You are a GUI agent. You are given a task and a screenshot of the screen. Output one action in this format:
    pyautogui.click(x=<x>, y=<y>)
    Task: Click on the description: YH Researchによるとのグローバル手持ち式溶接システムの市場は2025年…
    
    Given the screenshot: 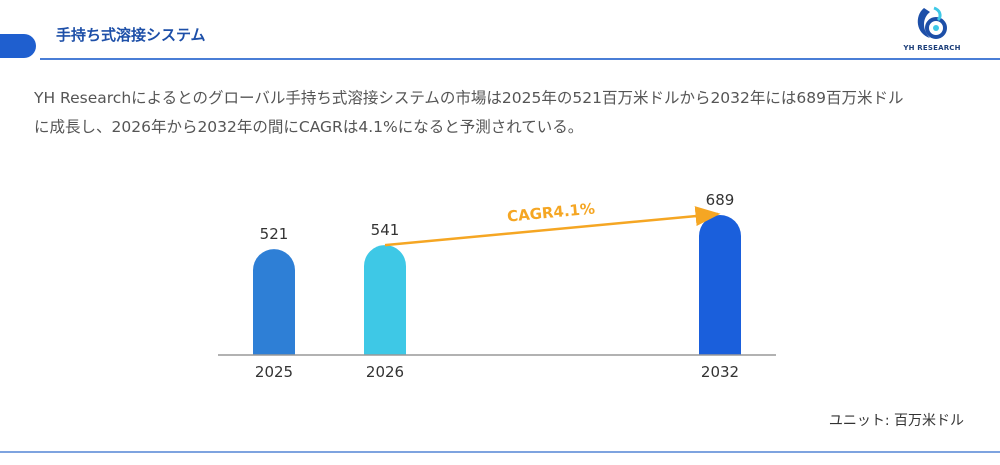 What is the action you would take?
    pyautogui.click(x=504, y=113)
    